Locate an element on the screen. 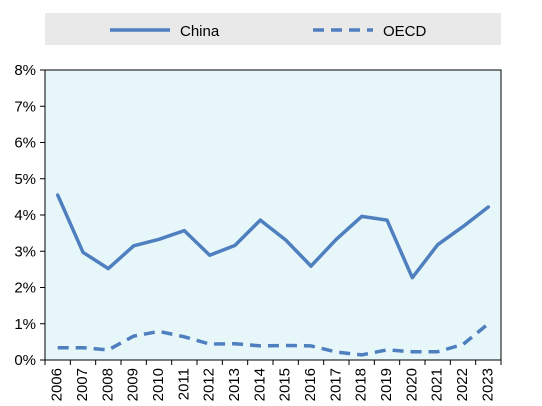 Image resolution: width=542 pixels, height=406 pixels. x-tick-label: 2009 is located at coordinates (133, 384).